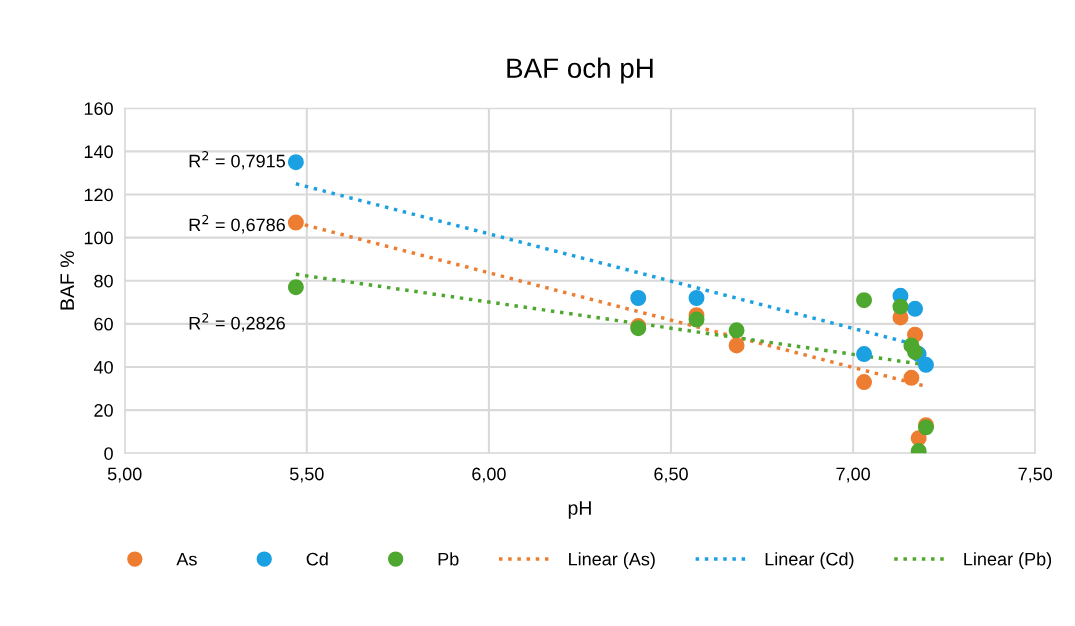 The width and height of the screenshot is (1075, 626). I want to click on y-tick-label: 160, so click(98, 109).